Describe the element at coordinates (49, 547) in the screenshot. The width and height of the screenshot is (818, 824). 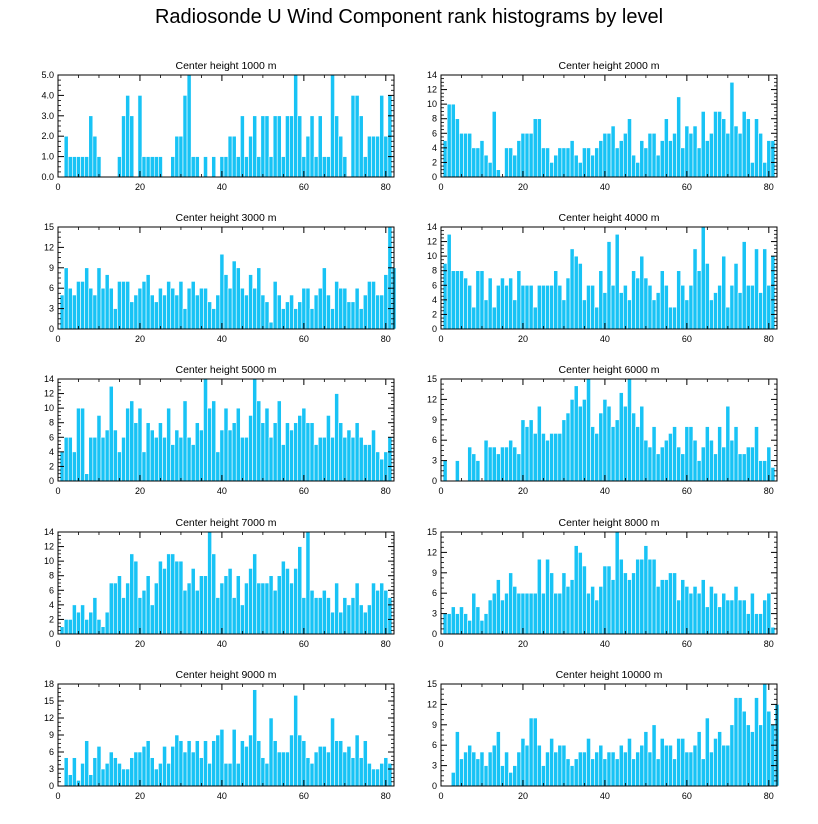
I see `y-tick-label: 12` at that location.